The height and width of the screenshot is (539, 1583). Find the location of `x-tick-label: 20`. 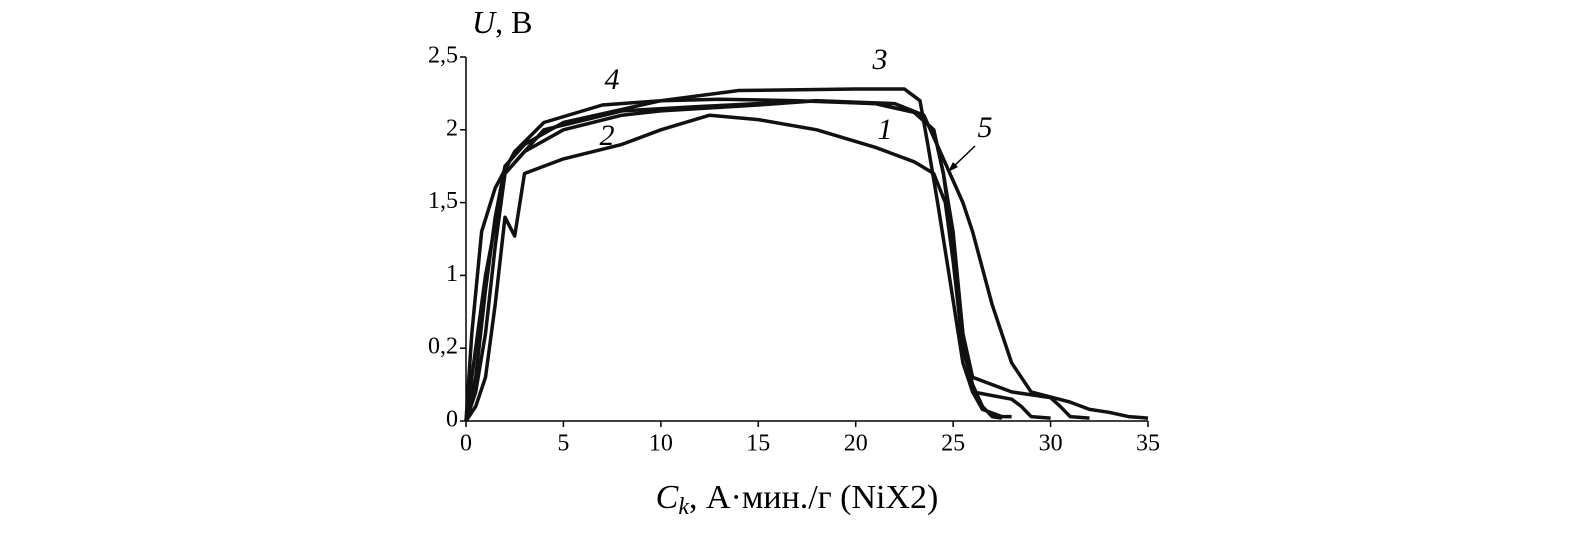

x-tick-label: 20 is located at coordinates (856, 444).